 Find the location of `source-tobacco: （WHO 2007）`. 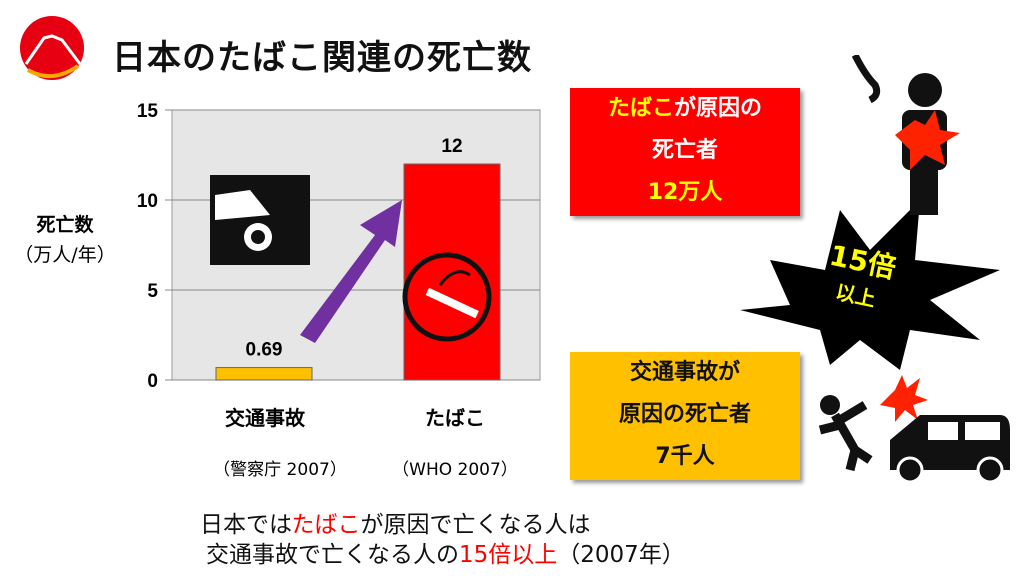

source-tobacco: （WHO 2007） is located at coordinates (455, 470).